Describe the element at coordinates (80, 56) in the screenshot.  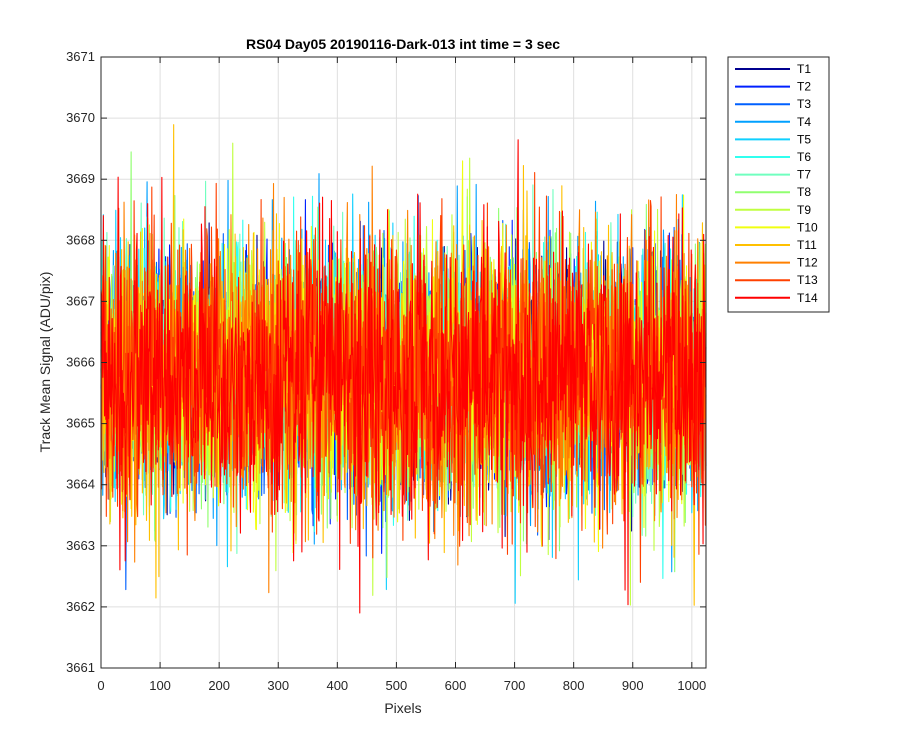
I see `y-tick-label: 3671` at that location.